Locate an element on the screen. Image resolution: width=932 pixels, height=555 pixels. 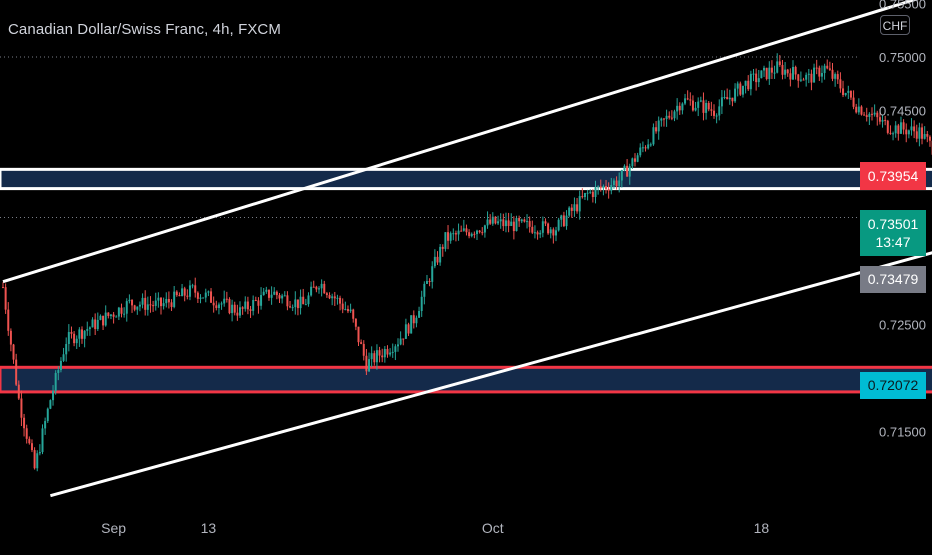
time-tick-label: Oct is located at coordinates (493, 528).